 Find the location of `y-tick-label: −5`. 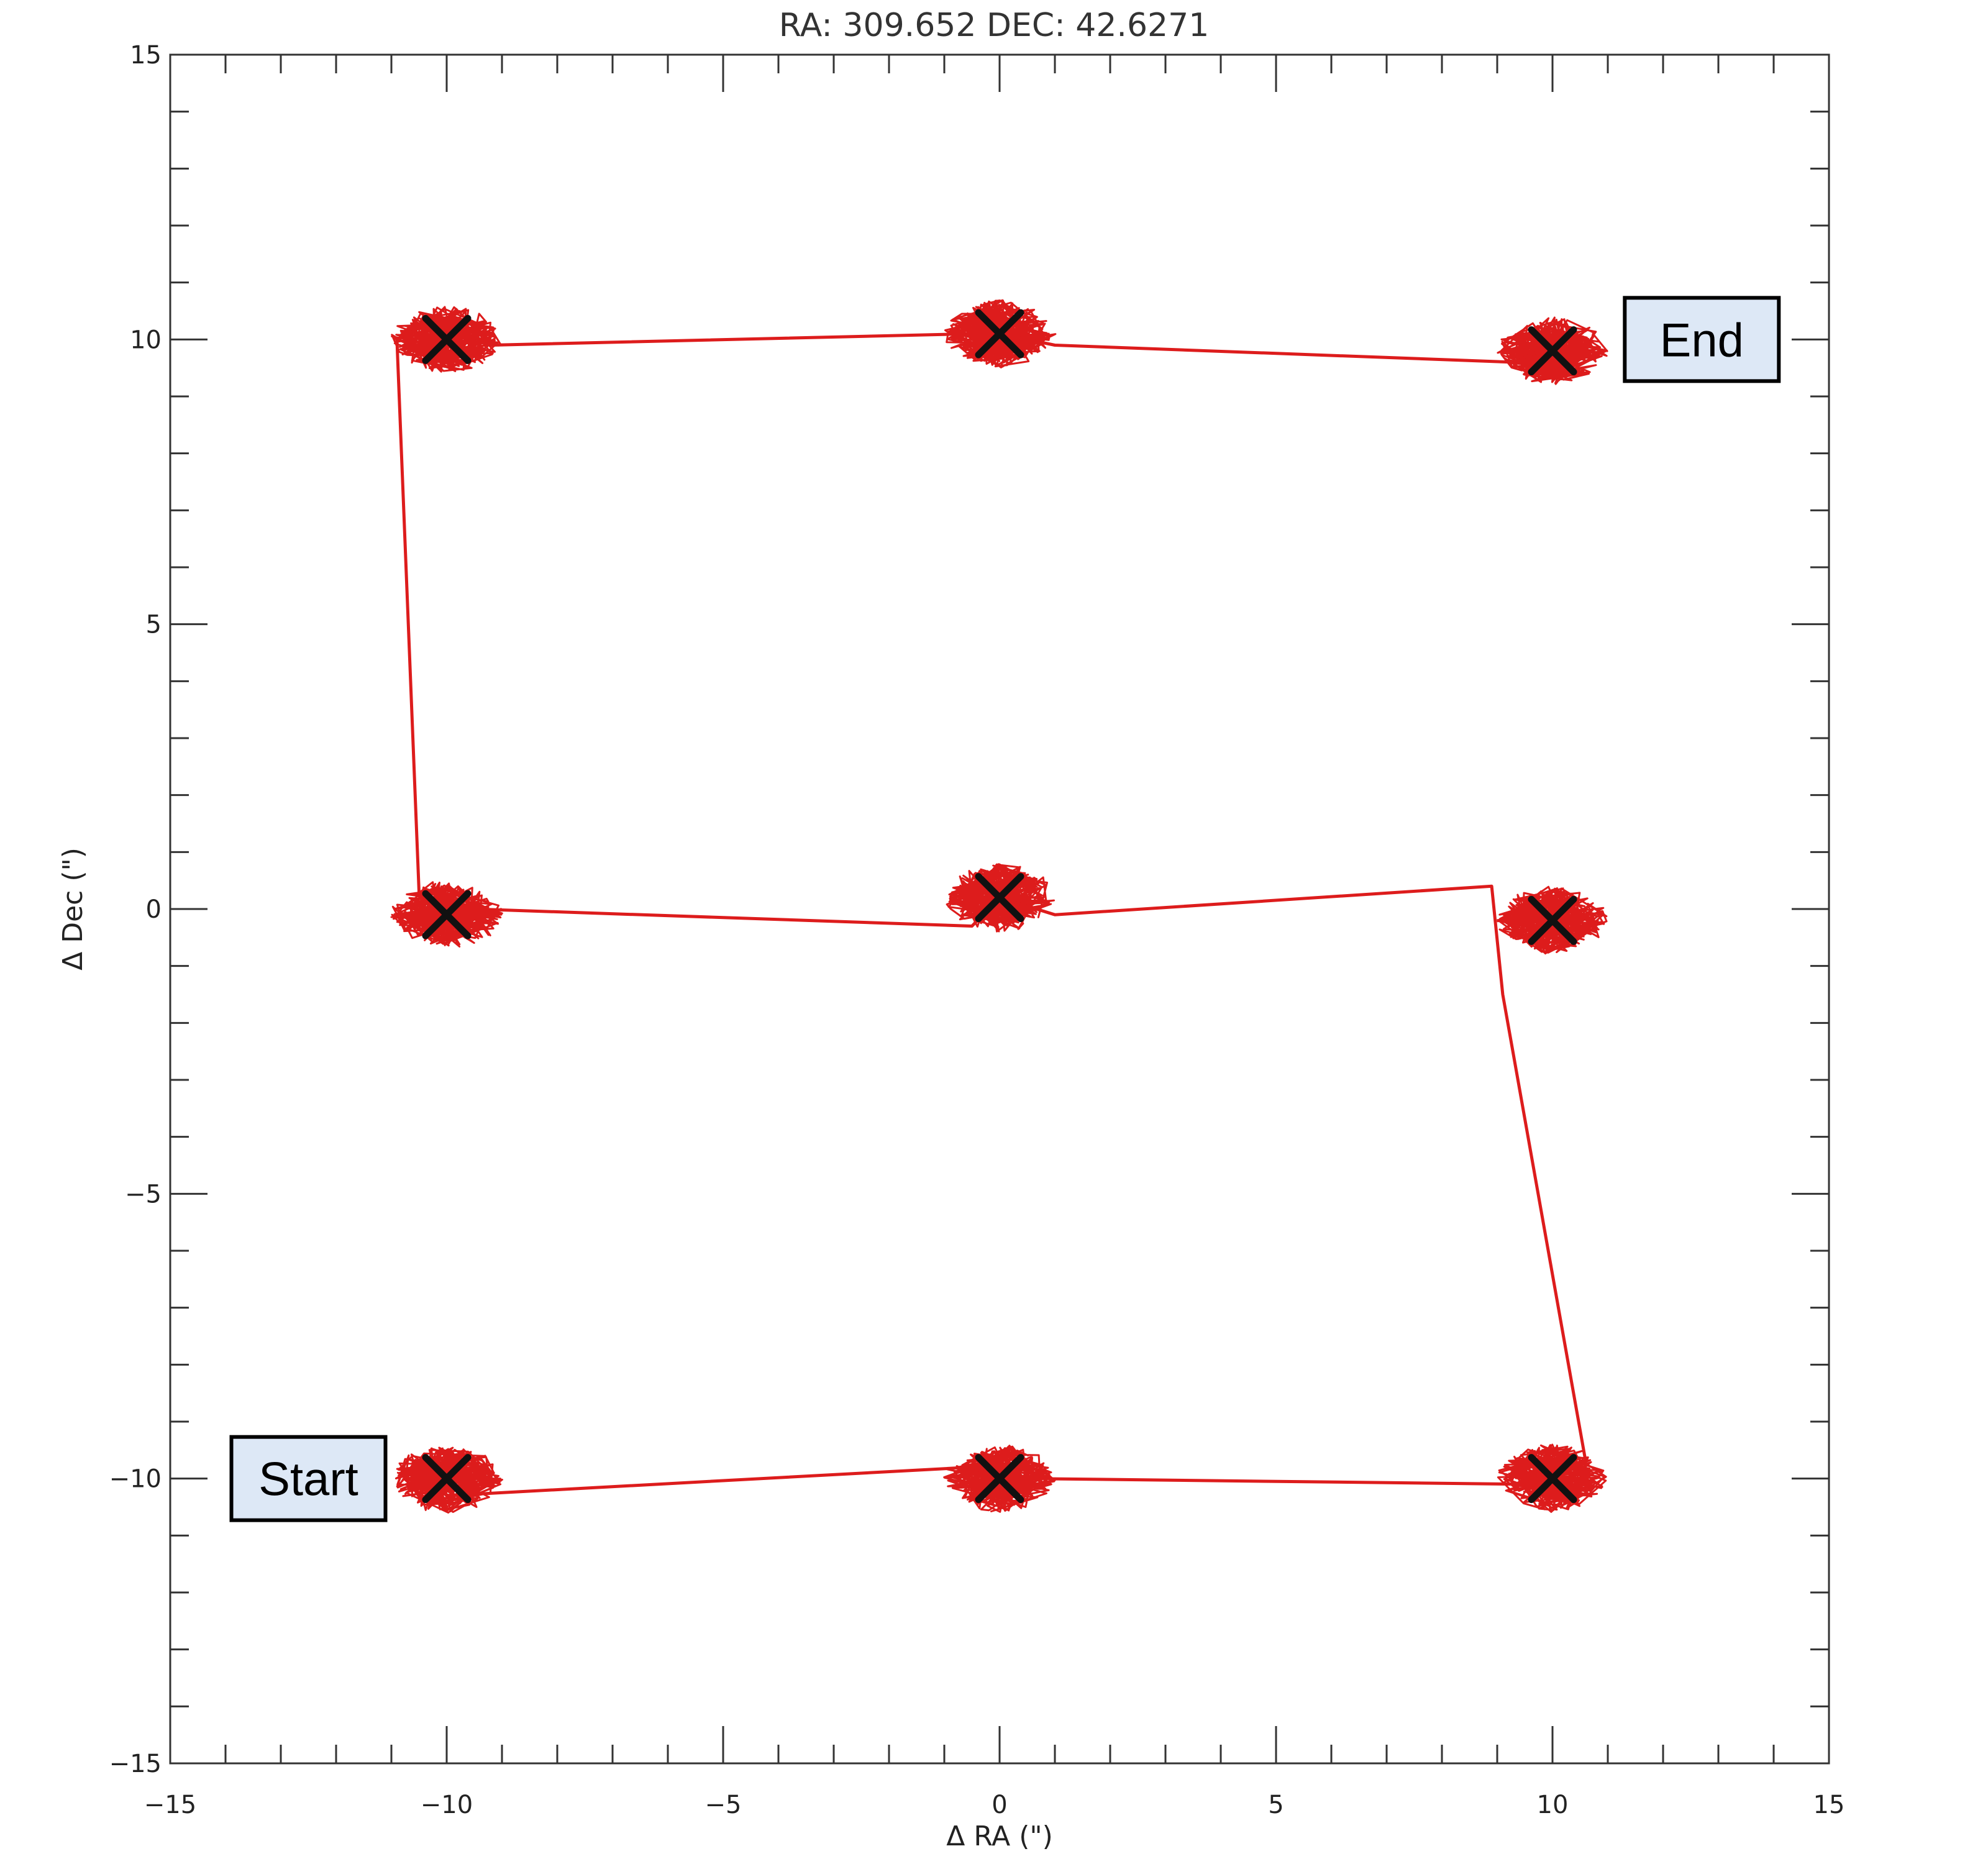

y-tick-label: −5 is located at coordinates (143, 1194).